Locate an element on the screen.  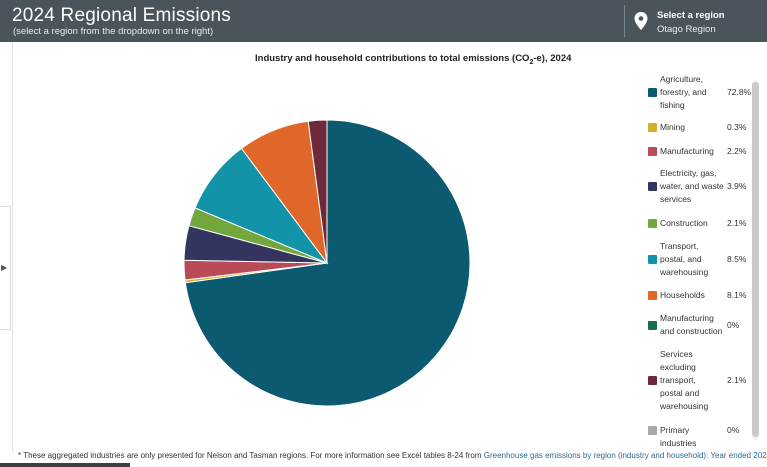
legend-value: 0.3% is located at coordinates (737, 127).